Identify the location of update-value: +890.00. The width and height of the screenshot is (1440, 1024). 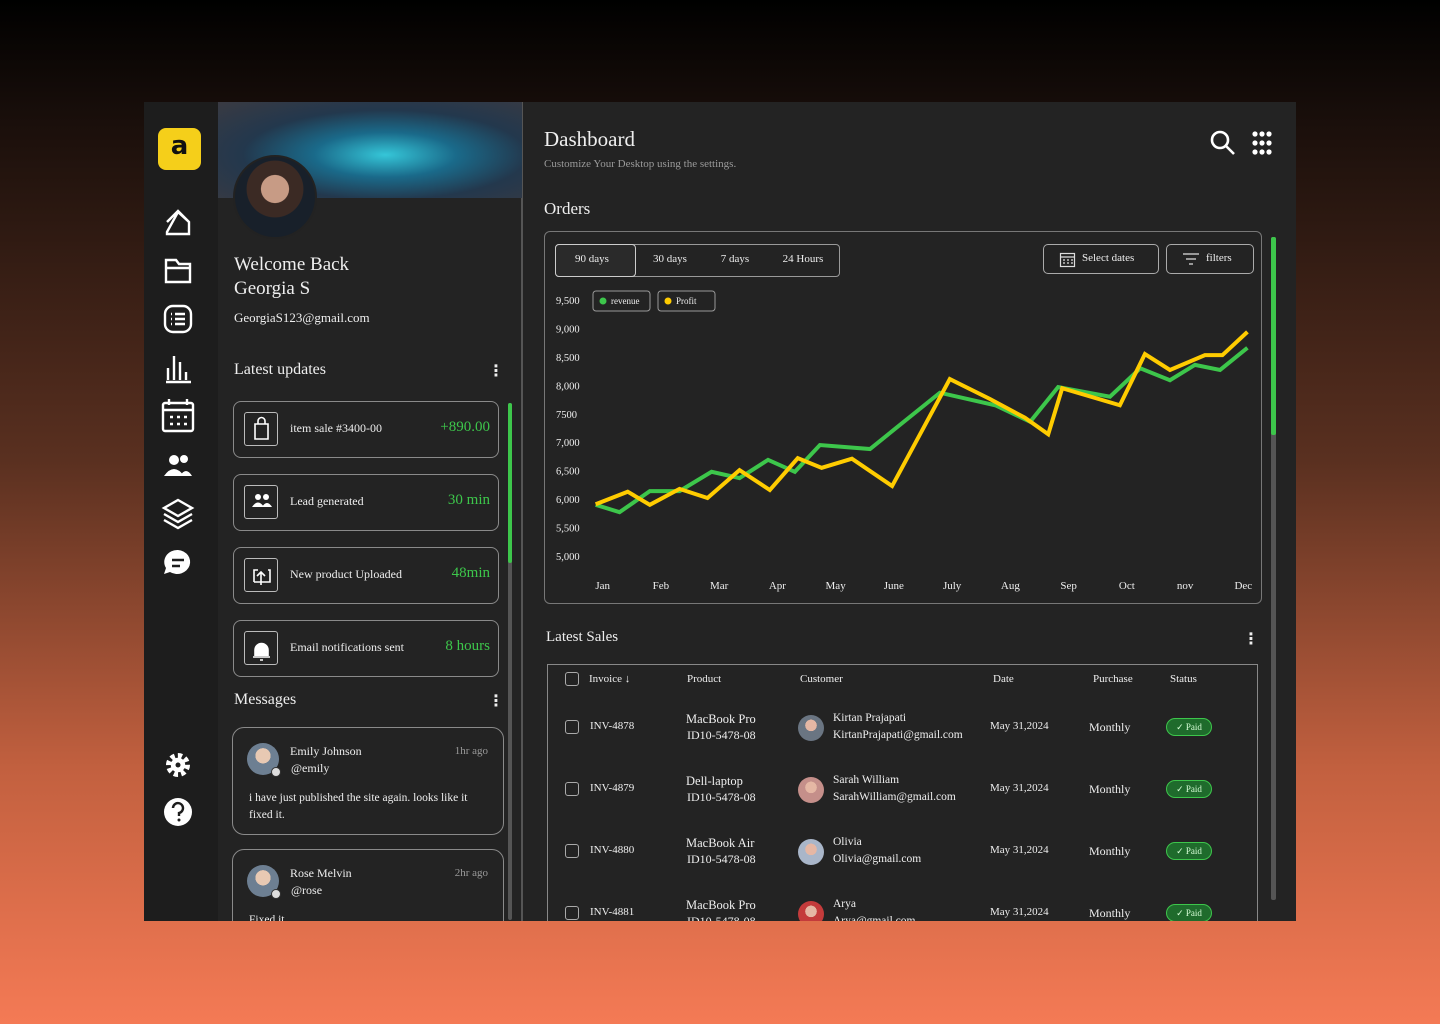
(465, 427).